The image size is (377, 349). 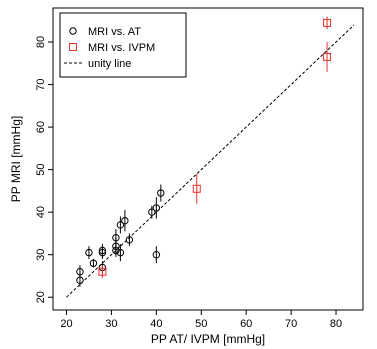 I want to click on x-tick-label: 20, so click(x=66, y=324).